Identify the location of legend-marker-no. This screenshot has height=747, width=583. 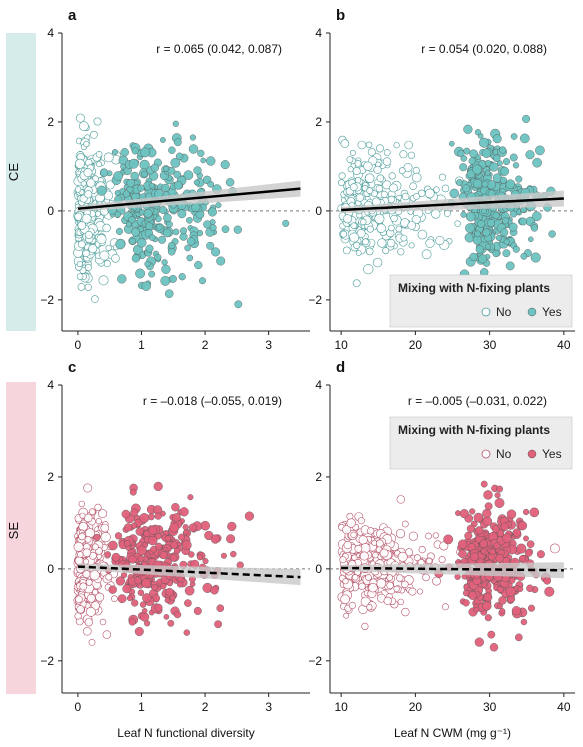
(486, 454).